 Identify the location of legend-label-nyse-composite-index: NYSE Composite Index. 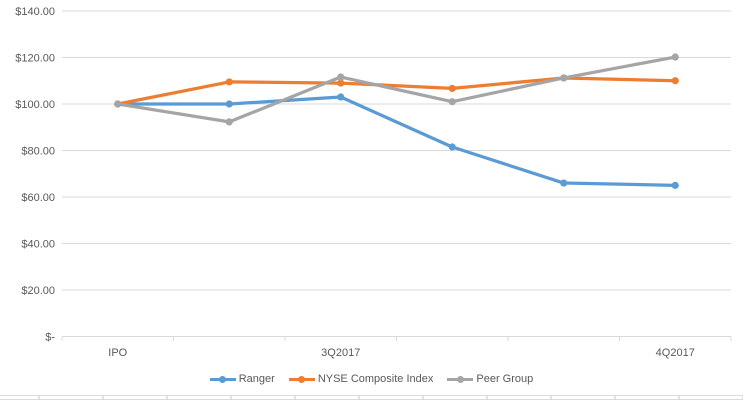
(375, 379).